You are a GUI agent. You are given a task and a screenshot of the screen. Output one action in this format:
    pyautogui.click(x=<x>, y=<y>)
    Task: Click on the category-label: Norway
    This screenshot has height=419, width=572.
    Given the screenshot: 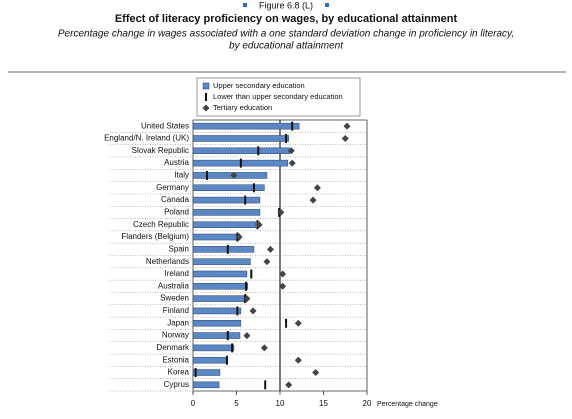 What is the action you would take?
    pyautogui.click(x=175, y=335)
    